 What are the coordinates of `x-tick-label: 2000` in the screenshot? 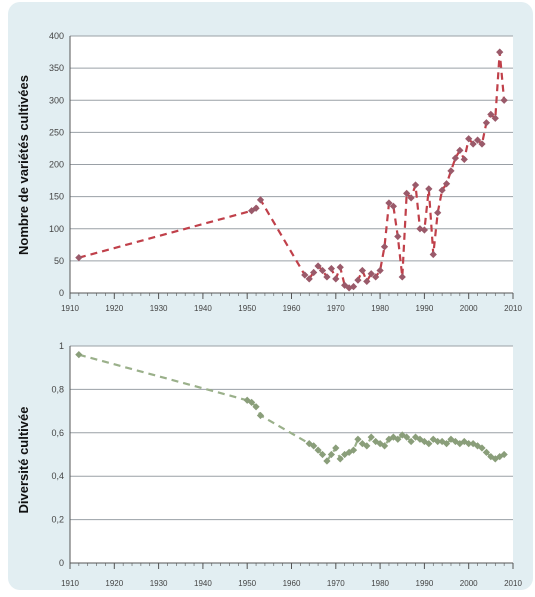 It's located at (469, 308).